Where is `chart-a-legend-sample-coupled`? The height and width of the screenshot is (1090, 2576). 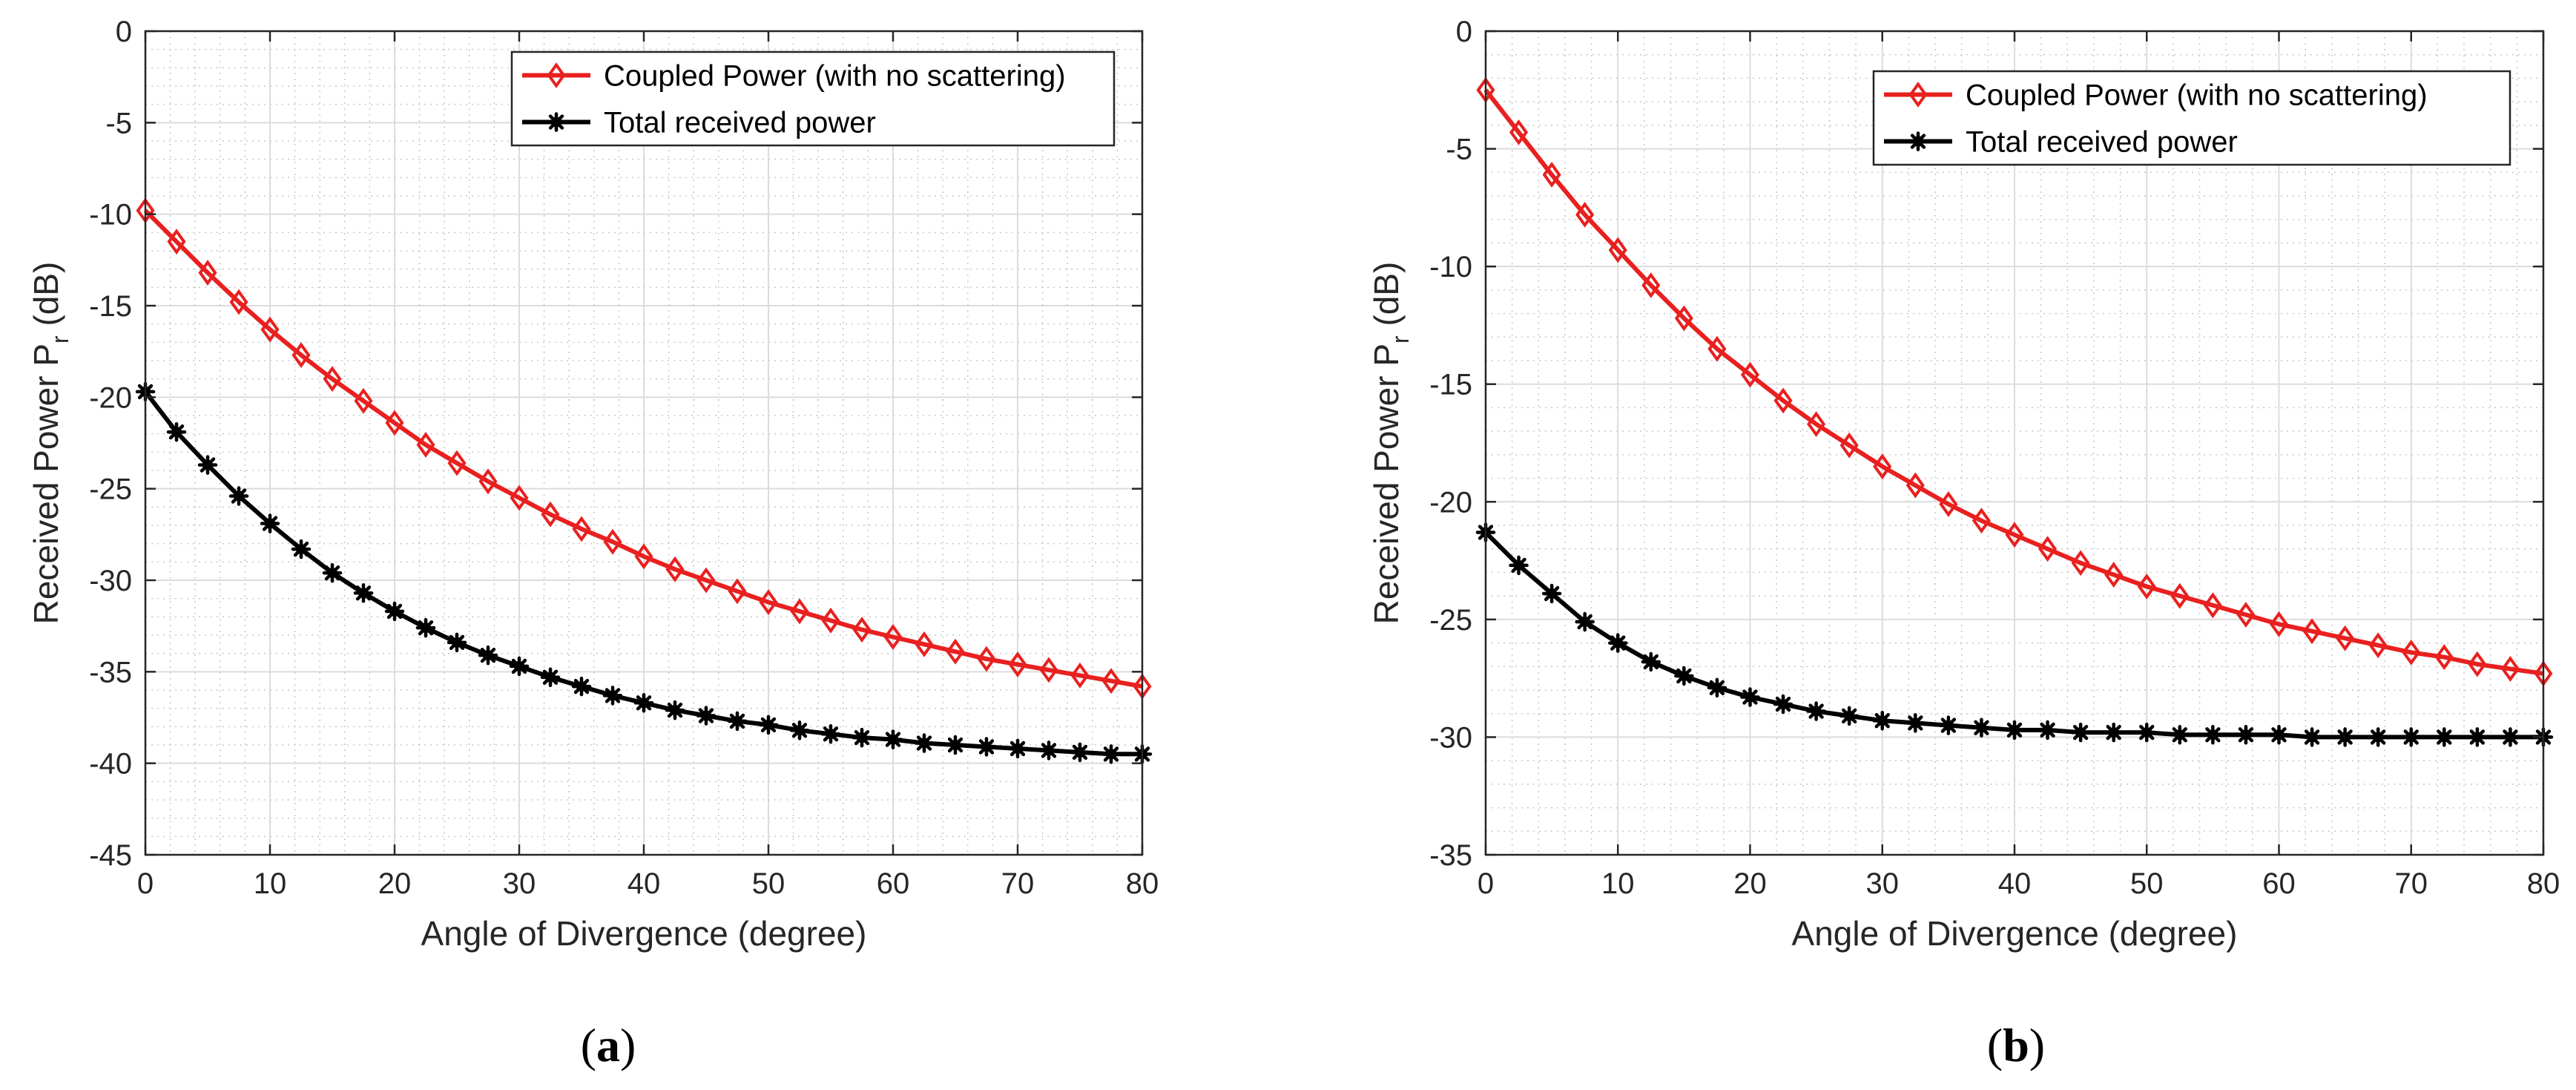
chart-a-legend-sample-coupled is located at coordinates (556, 75).